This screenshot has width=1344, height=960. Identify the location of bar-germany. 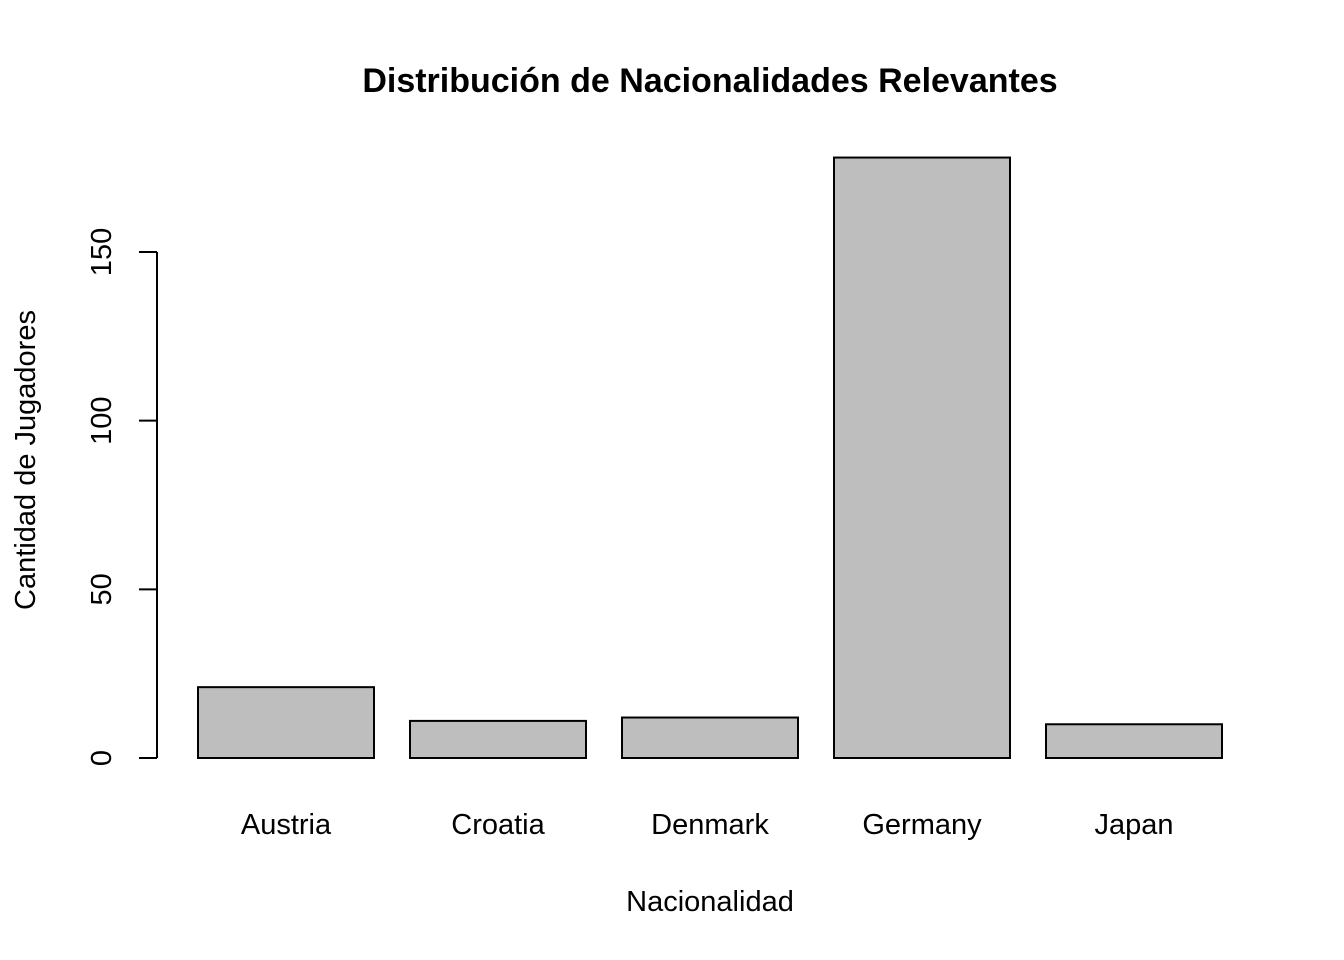
(922, 457).